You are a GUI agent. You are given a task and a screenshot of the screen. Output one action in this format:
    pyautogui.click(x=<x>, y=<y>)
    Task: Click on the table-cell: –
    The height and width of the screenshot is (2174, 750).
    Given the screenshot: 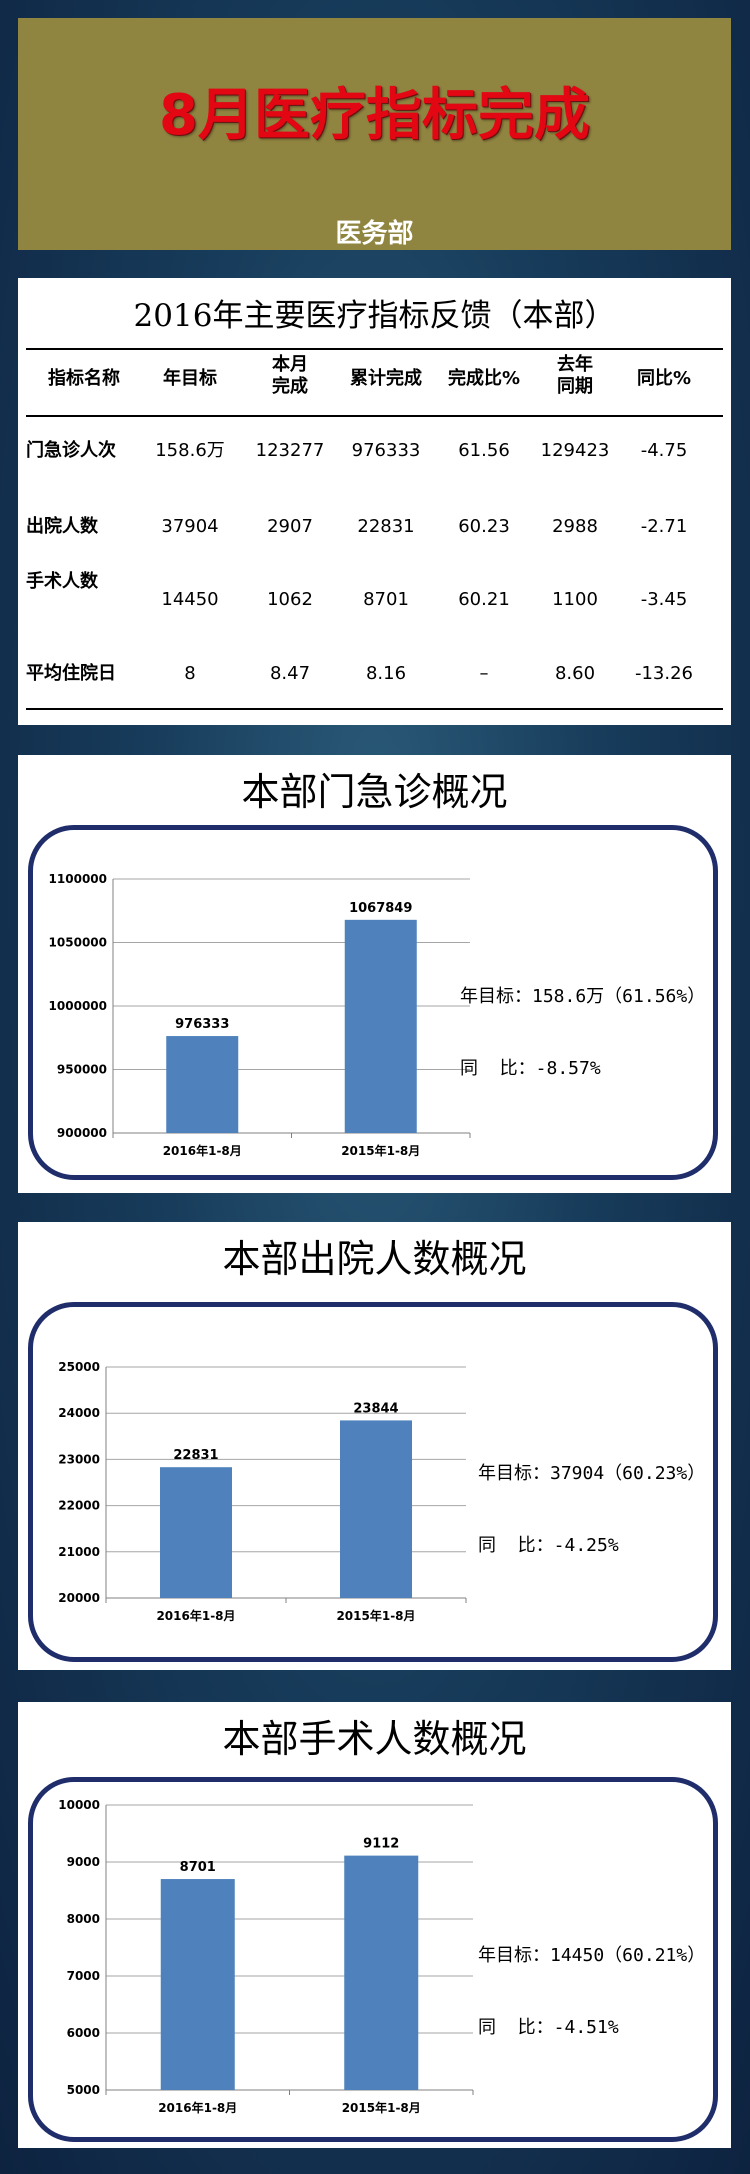 What is the action you would take?
    pyautogui.click(x=484, y=673)
    